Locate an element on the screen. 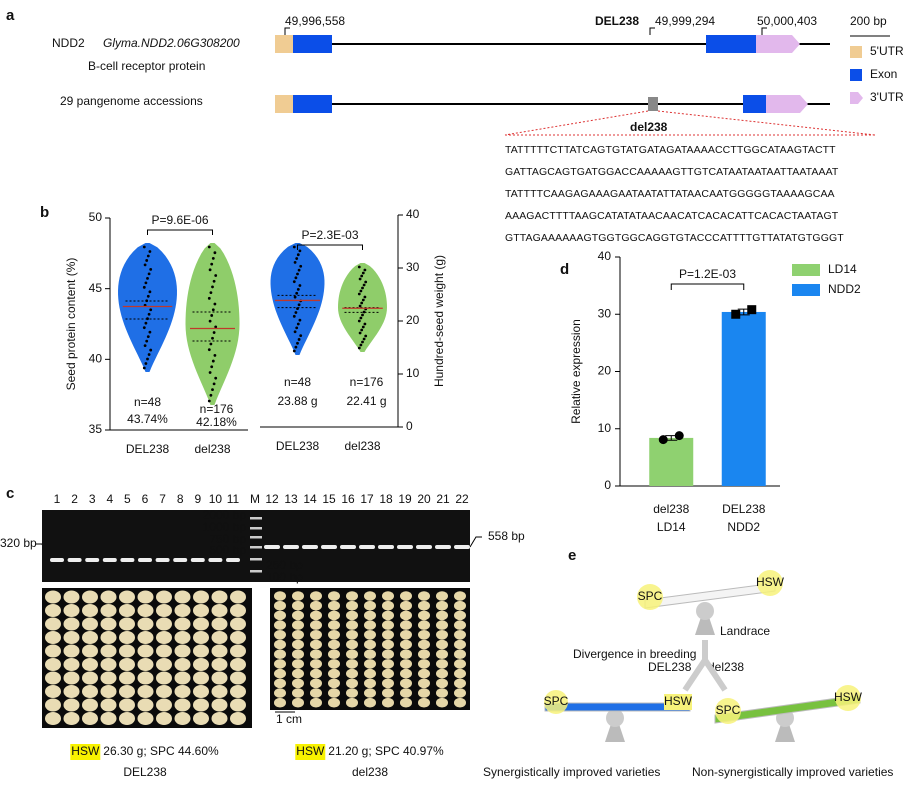 This screenshot has height=785, width=921. scale-label: 1 cm is located at coordinates (289, 719).